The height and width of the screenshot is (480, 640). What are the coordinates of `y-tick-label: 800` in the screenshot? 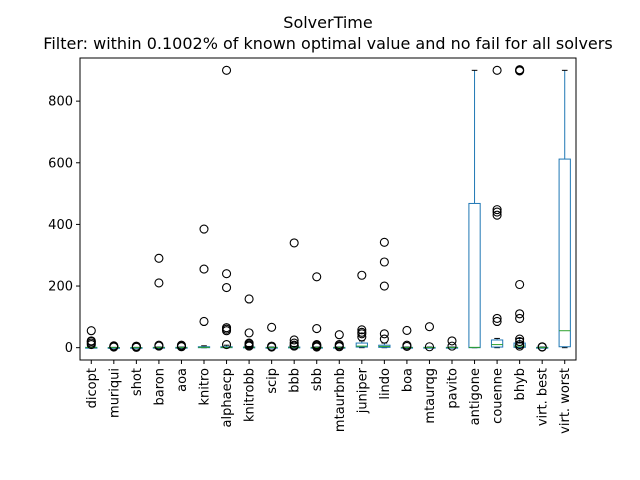 It's located at (60, 102).